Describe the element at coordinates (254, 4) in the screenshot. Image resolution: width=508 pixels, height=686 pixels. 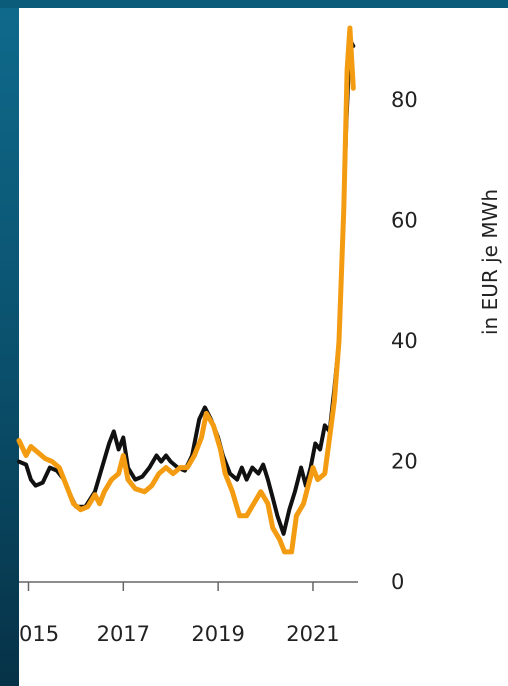
I see `frame-top-strip` at that location.